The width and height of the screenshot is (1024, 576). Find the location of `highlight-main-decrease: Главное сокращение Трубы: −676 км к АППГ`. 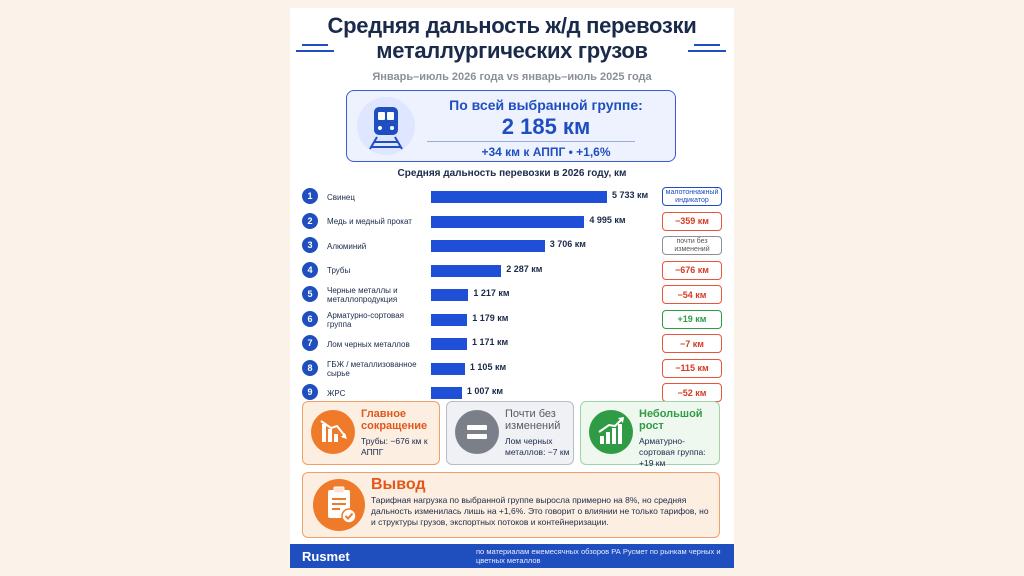

highlight-main-decrease: Главное сокращение Трубы: −676 км к АППГ is located at coordinates (371, 433).